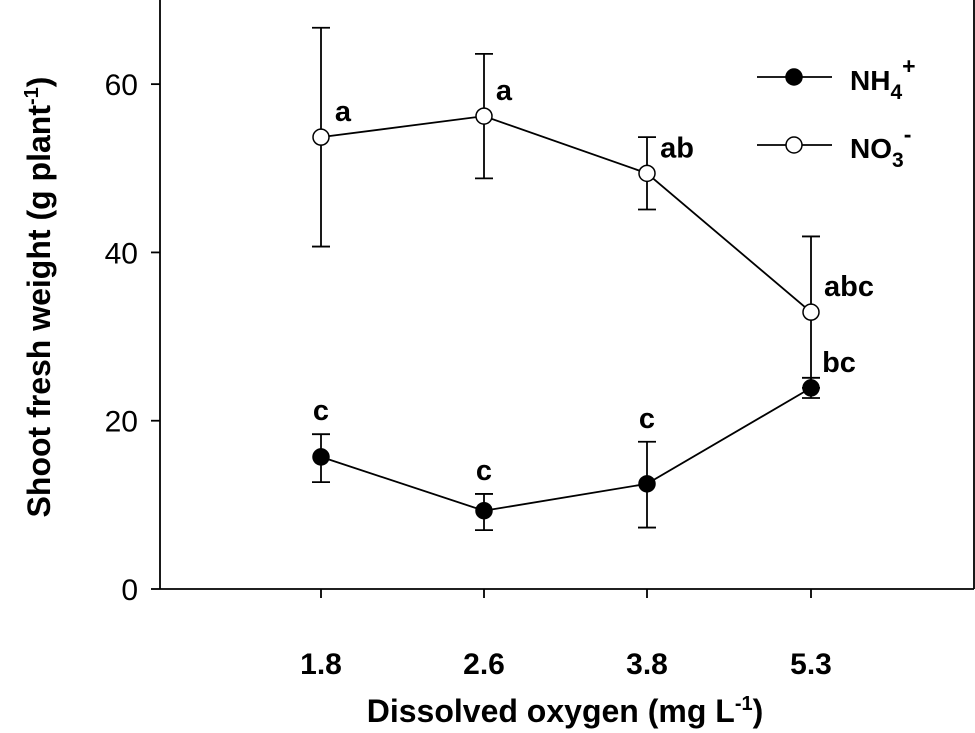  Describe the element at coordinates (129, 590) in the screenshot. I see `y-tick-label: 0` at that location.